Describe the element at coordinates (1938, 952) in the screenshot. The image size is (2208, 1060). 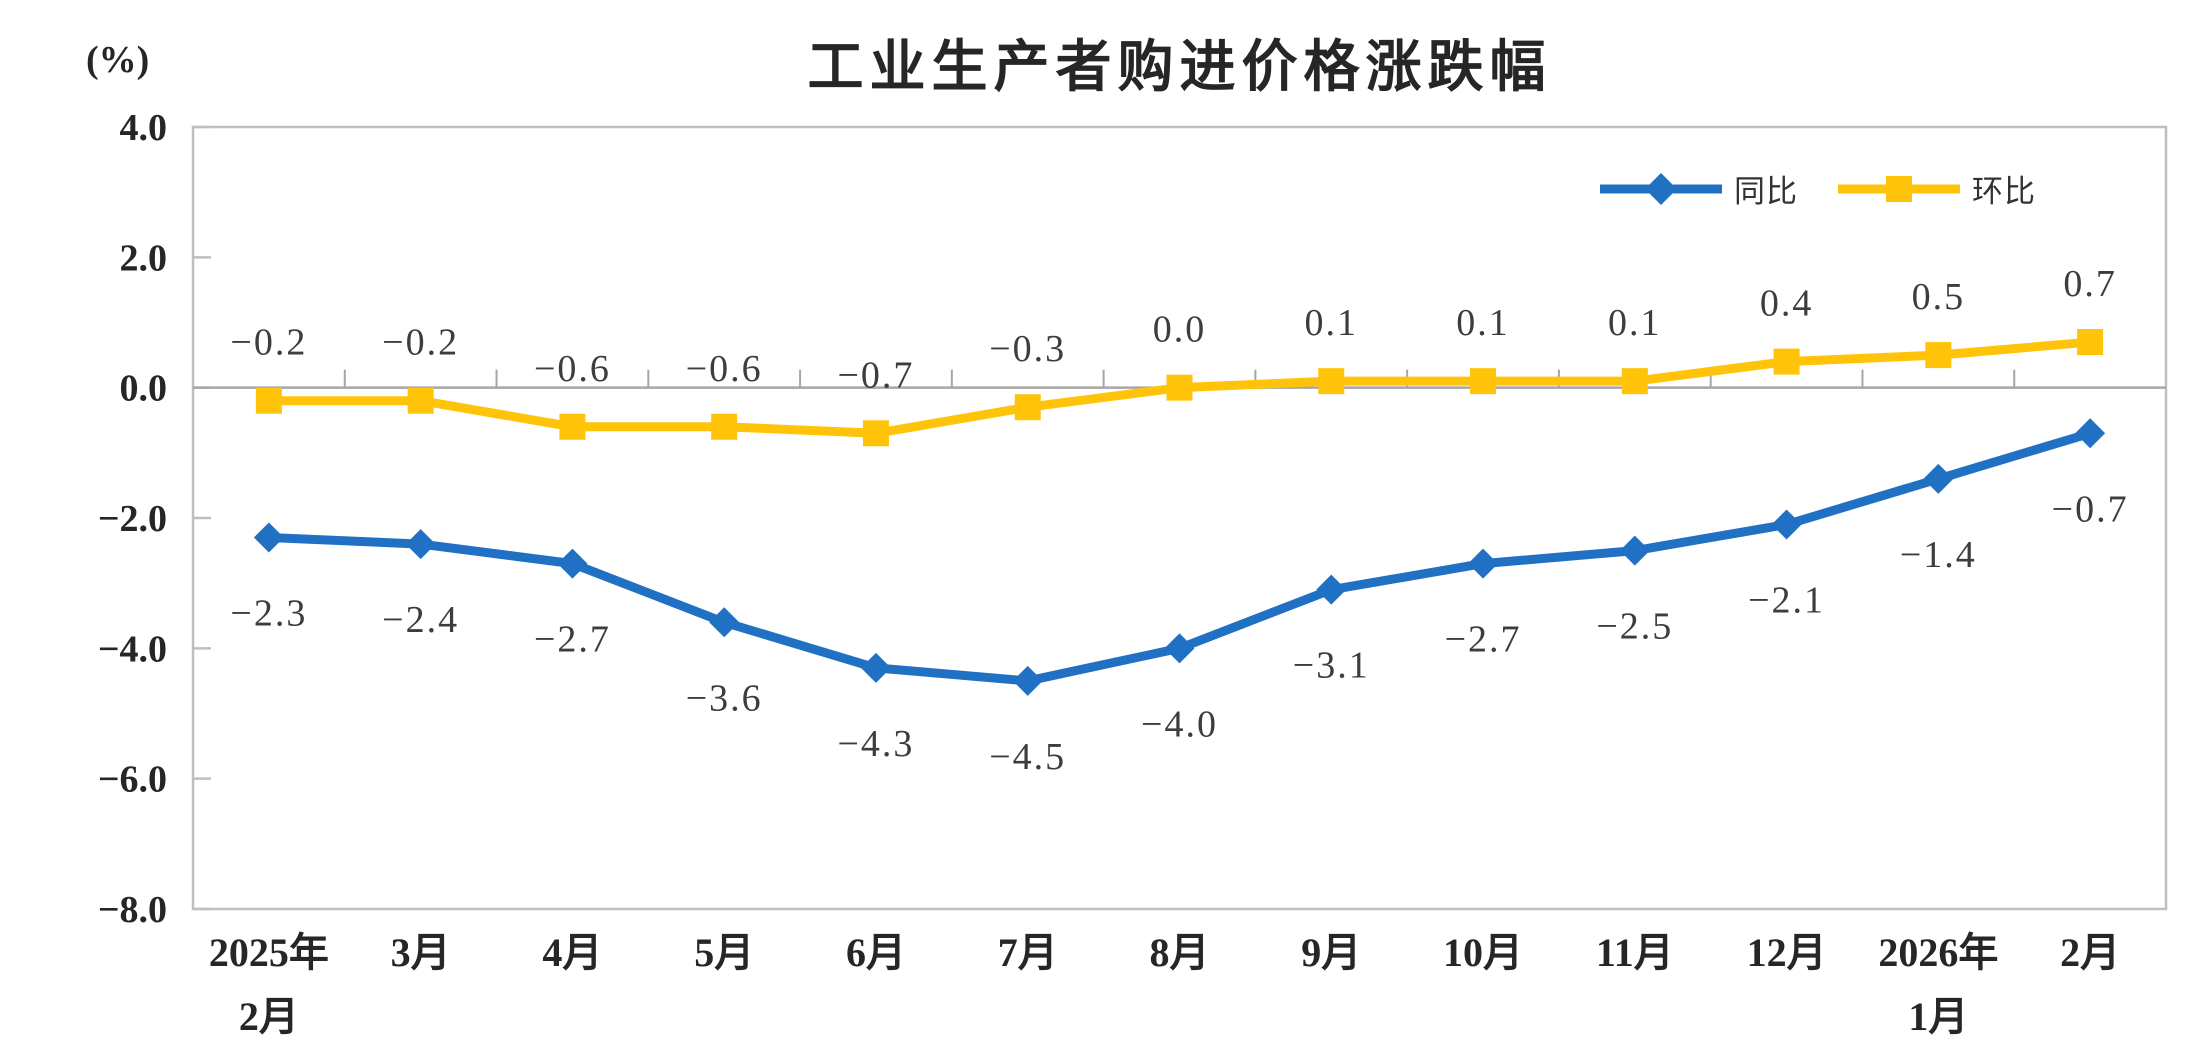
I see `x-axis-label: 2026年` at that location.